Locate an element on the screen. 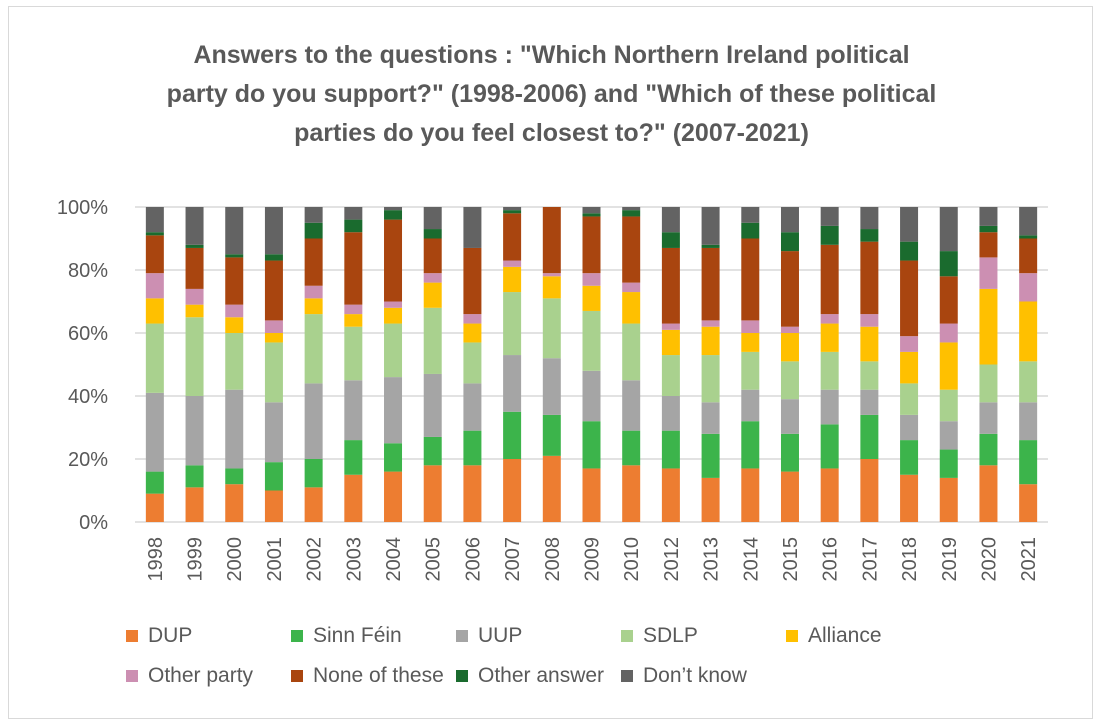  legend-item: Other answer is located at coordinates (530, 676).